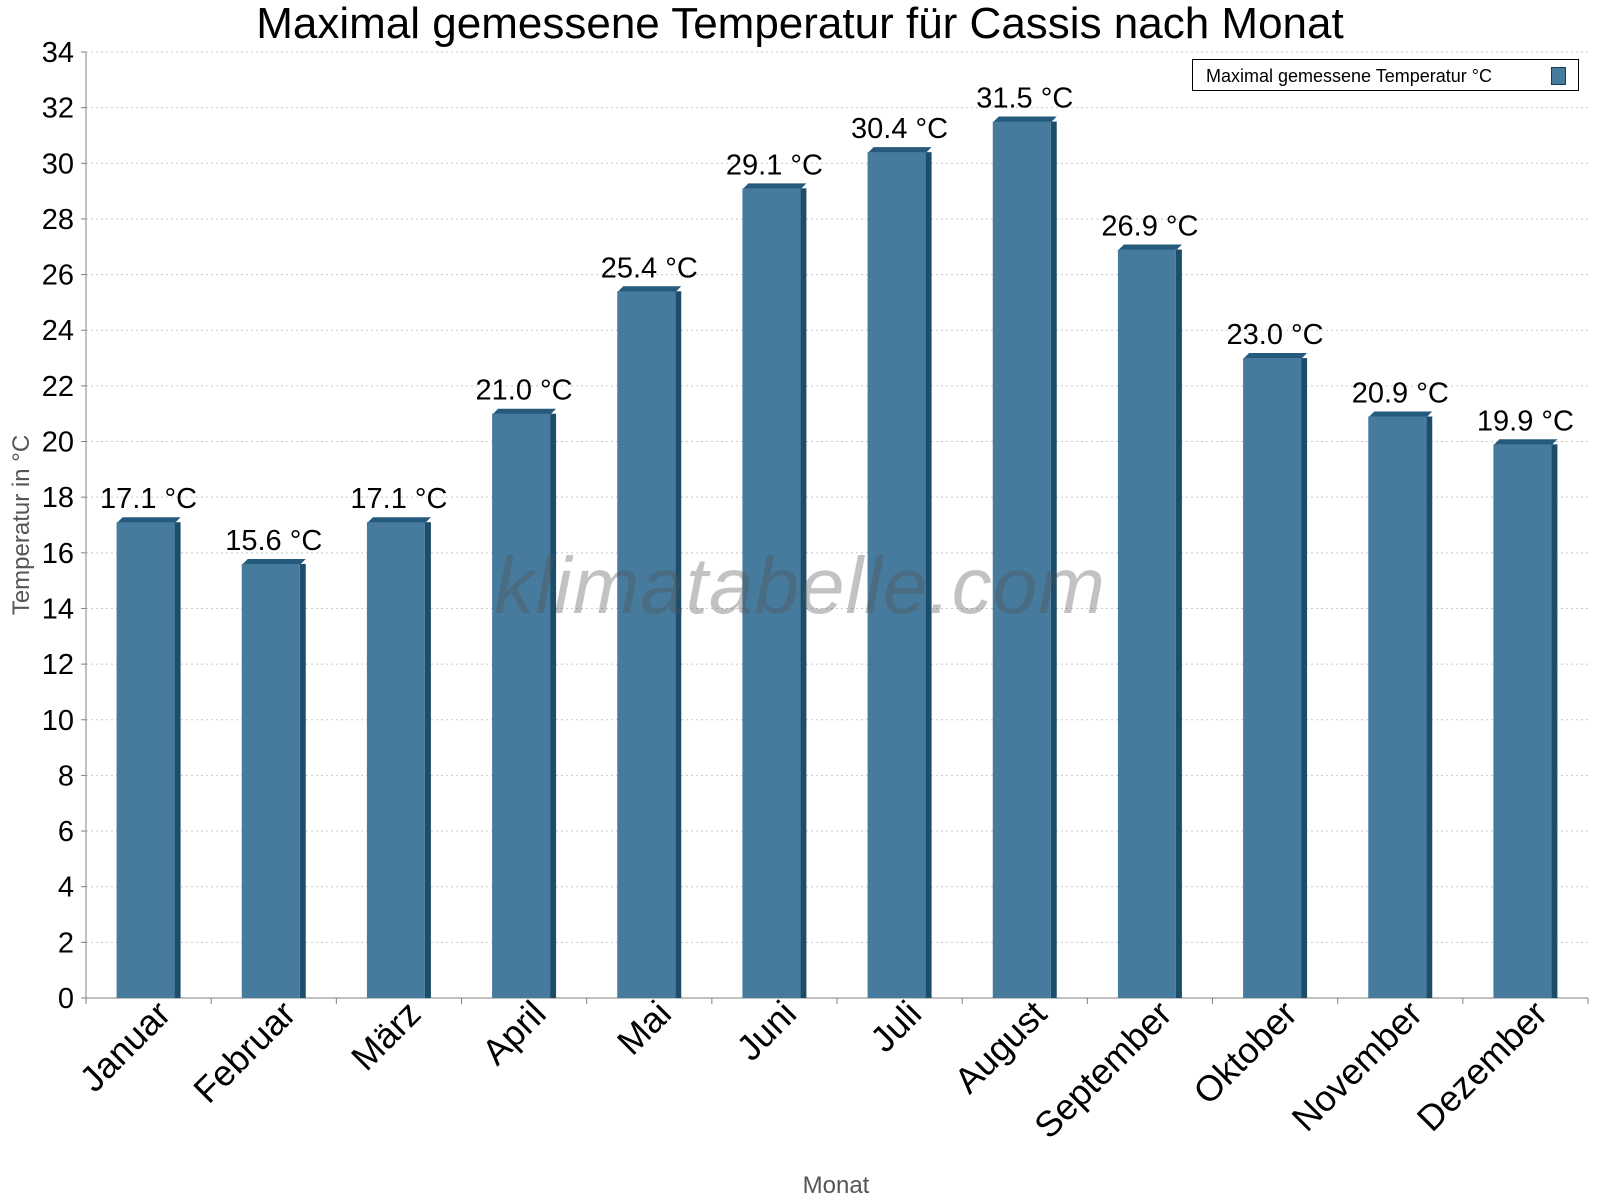 The image size is (1600, 1200). I want to click on data-label: 23.0 °C, so click(1275, 335).